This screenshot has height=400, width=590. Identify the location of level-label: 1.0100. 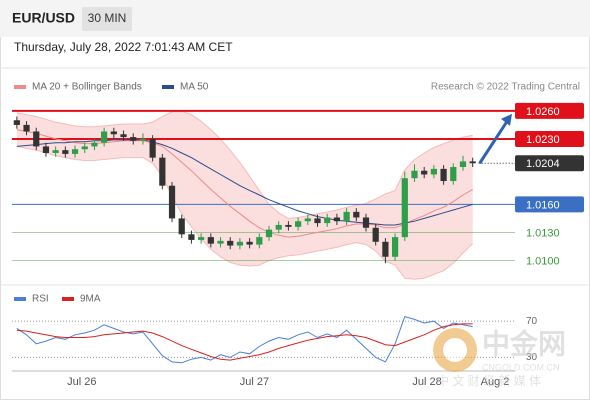
(543, 261).